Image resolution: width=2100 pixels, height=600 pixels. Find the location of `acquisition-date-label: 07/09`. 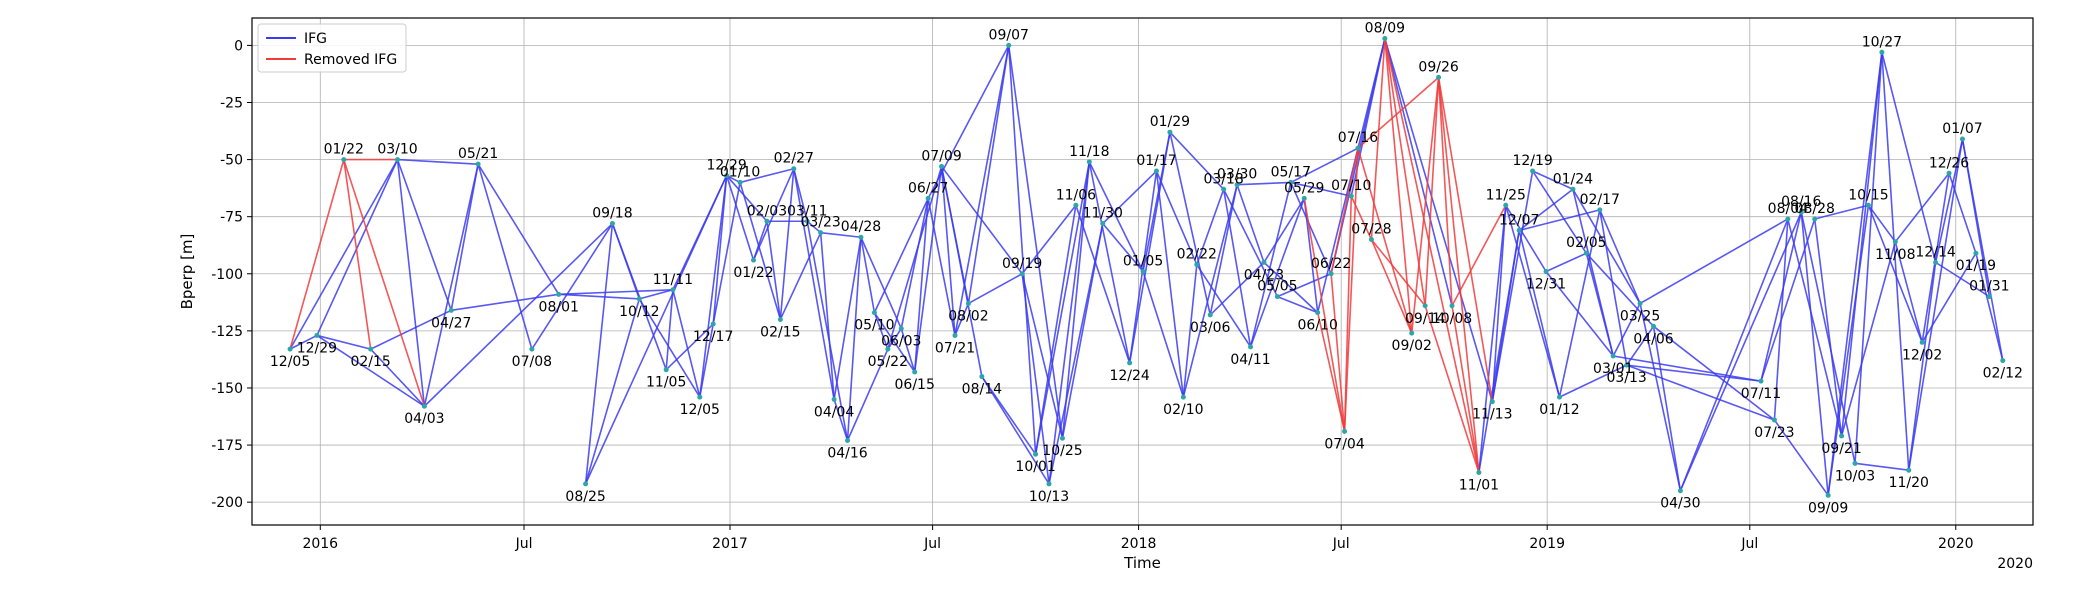

acquisition-date-label: 07/09 is located at coordinates (941, 156).